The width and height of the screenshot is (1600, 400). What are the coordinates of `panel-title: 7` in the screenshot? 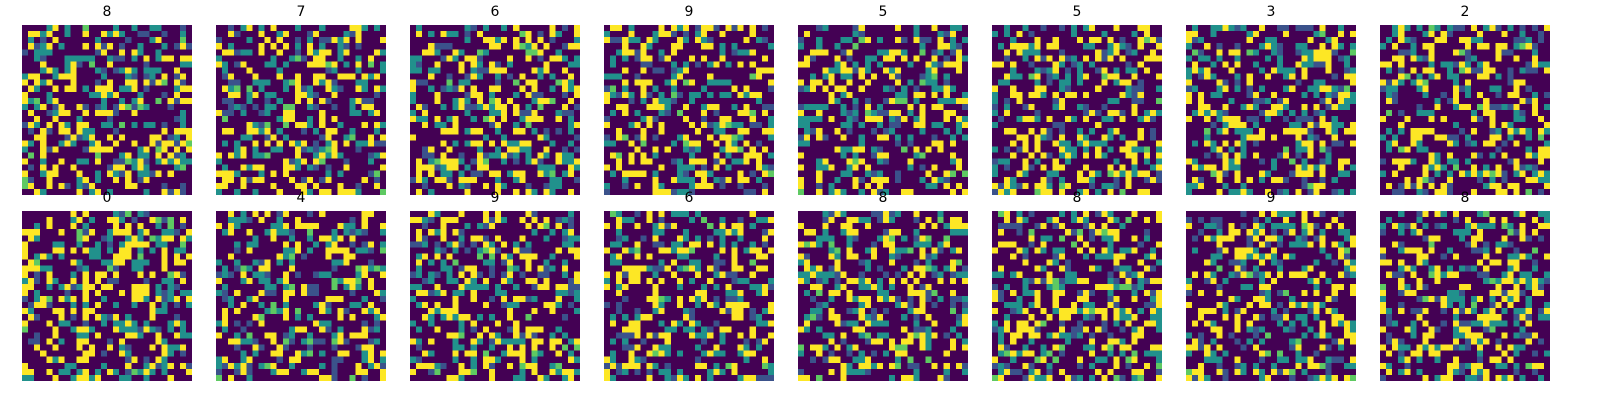 It's located at (301, 12).